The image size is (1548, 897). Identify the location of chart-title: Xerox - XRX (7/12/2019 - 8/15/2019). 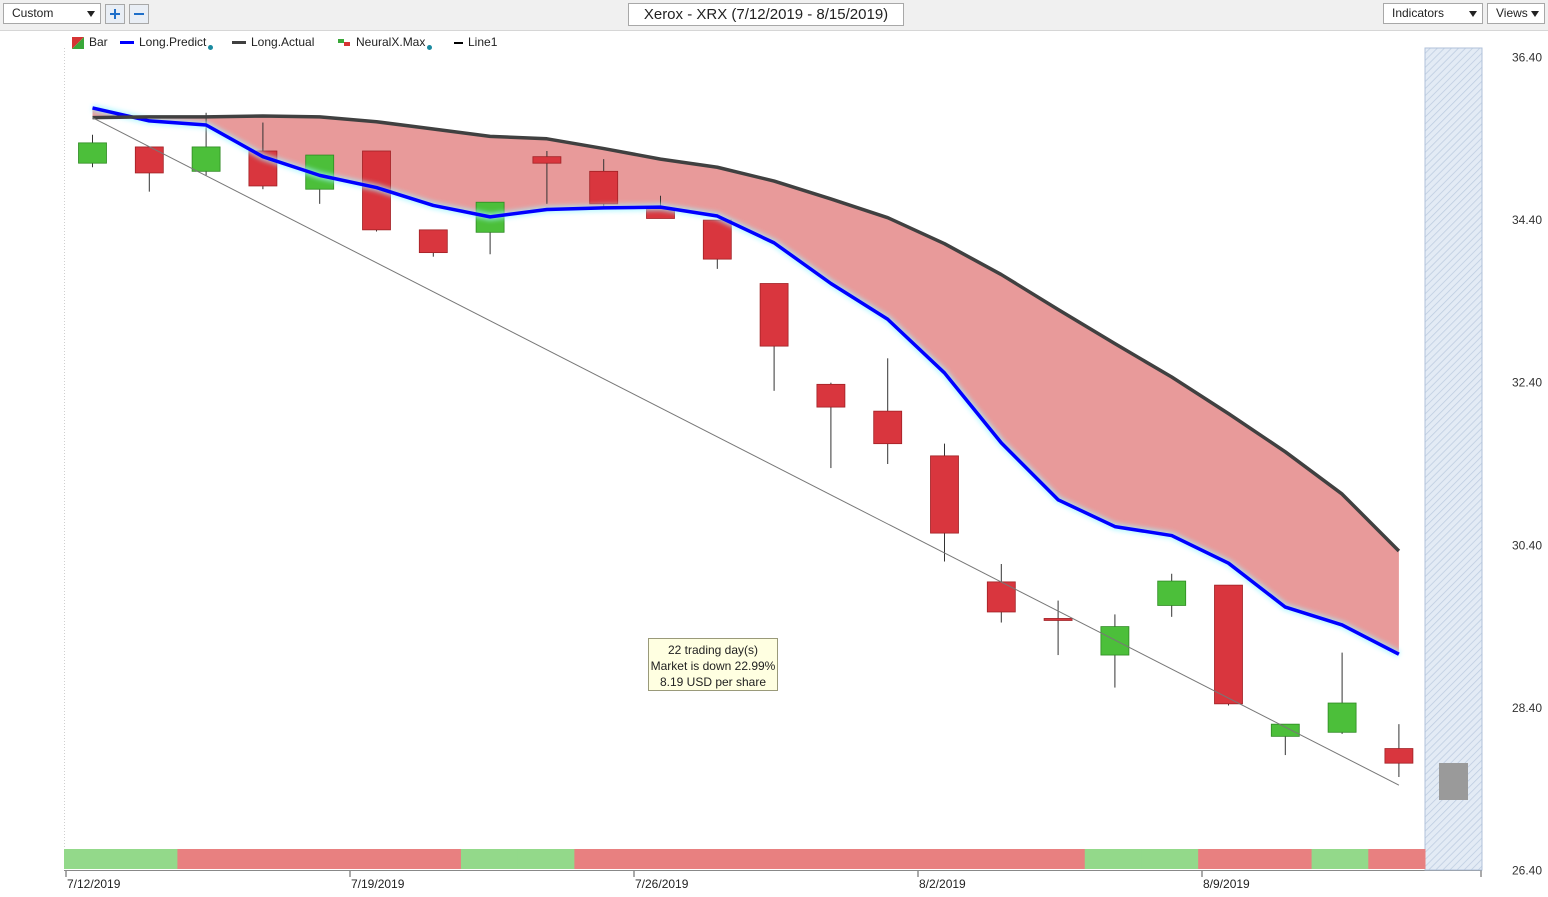
(766, 14).